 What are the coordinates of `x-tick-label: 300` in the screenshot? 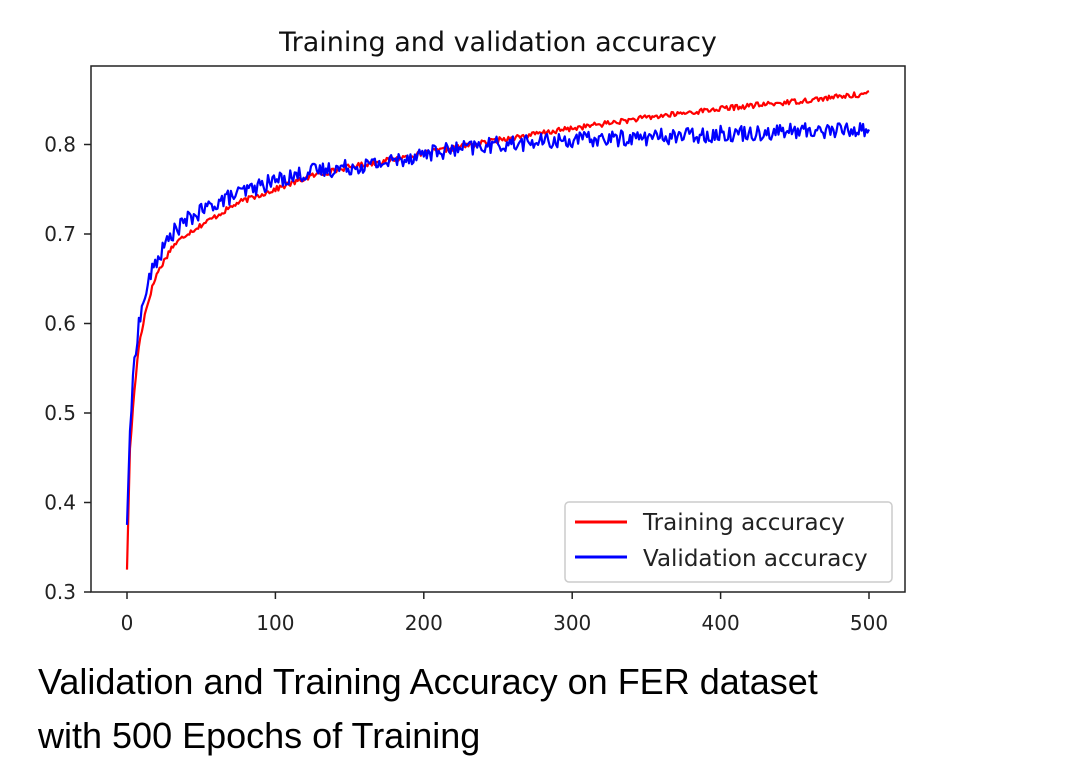 It's located at (572, 623).